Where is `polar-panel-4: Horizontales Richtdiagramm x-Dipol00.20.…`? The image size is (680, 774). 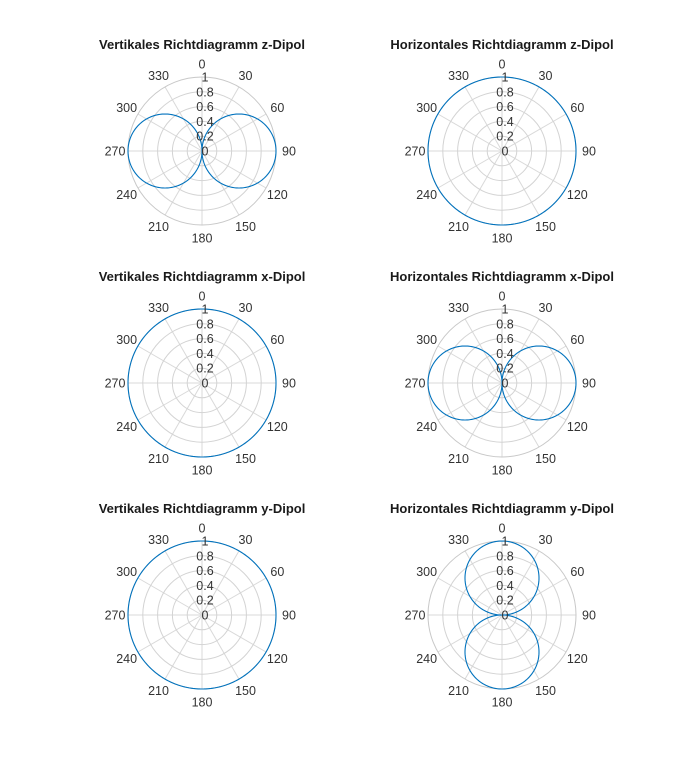 polar-panel-4: Horizontales Richtdiagramm x-Dipol00.20.… is located at coordinates (502, 373).